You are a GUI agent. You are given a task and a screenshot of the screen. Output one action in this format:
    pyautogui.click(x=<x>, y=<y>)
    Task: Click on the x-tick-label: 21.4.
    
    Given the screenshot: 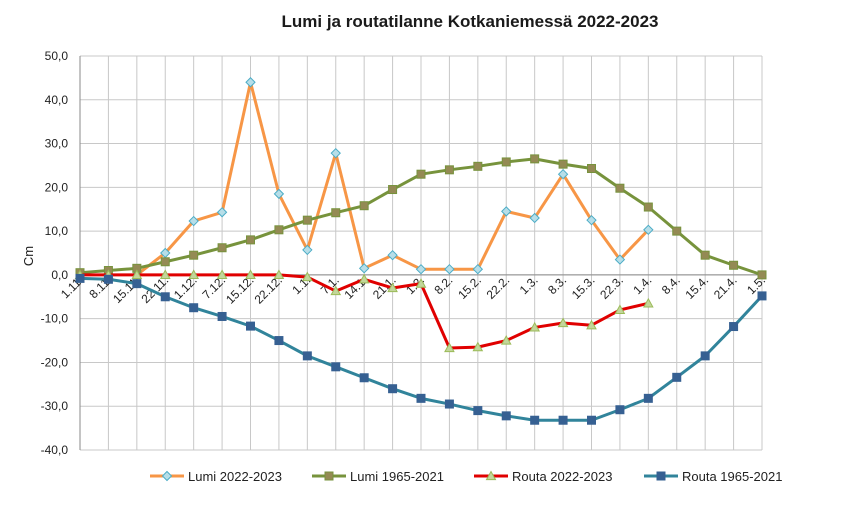 What is the action you would take?
    pyautogui.click(x=725, y=287)
    